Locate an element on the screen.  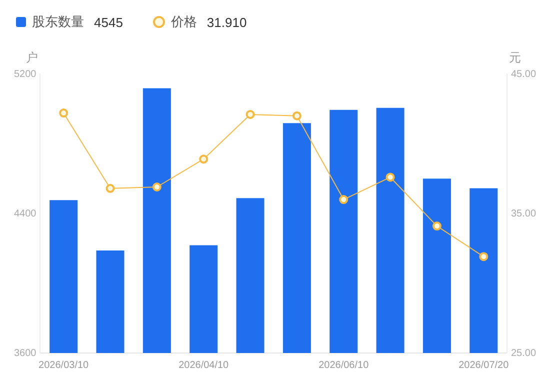
y2-tick-label: 35.00 is located at coordinates (523, 214).